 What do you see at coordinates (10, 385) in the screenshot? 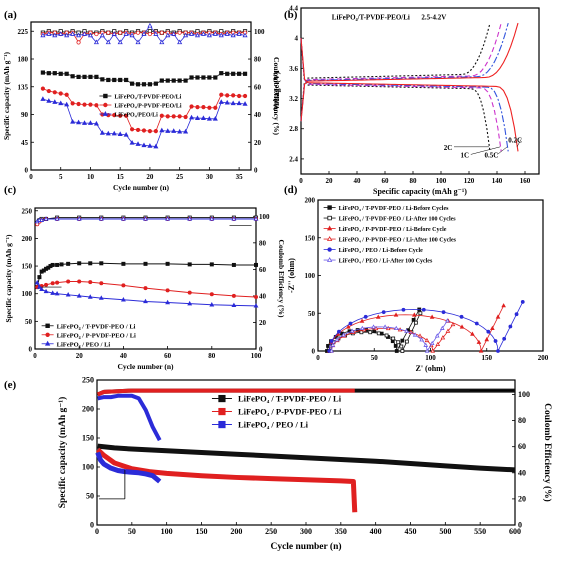
I see `panel-label: (e)` at bounding box center [10, 385].